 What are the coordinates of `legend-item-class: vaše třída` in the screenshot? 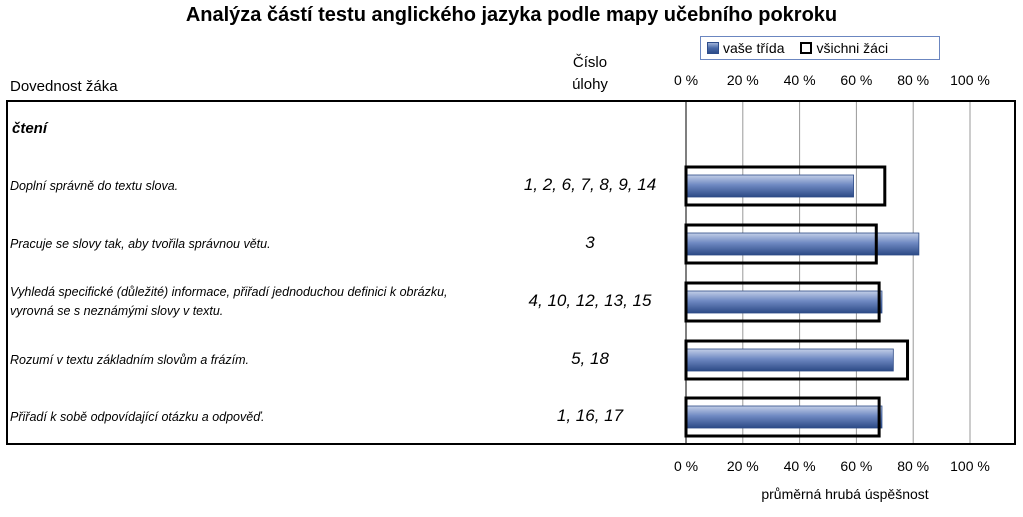 It's located at (745, 48).